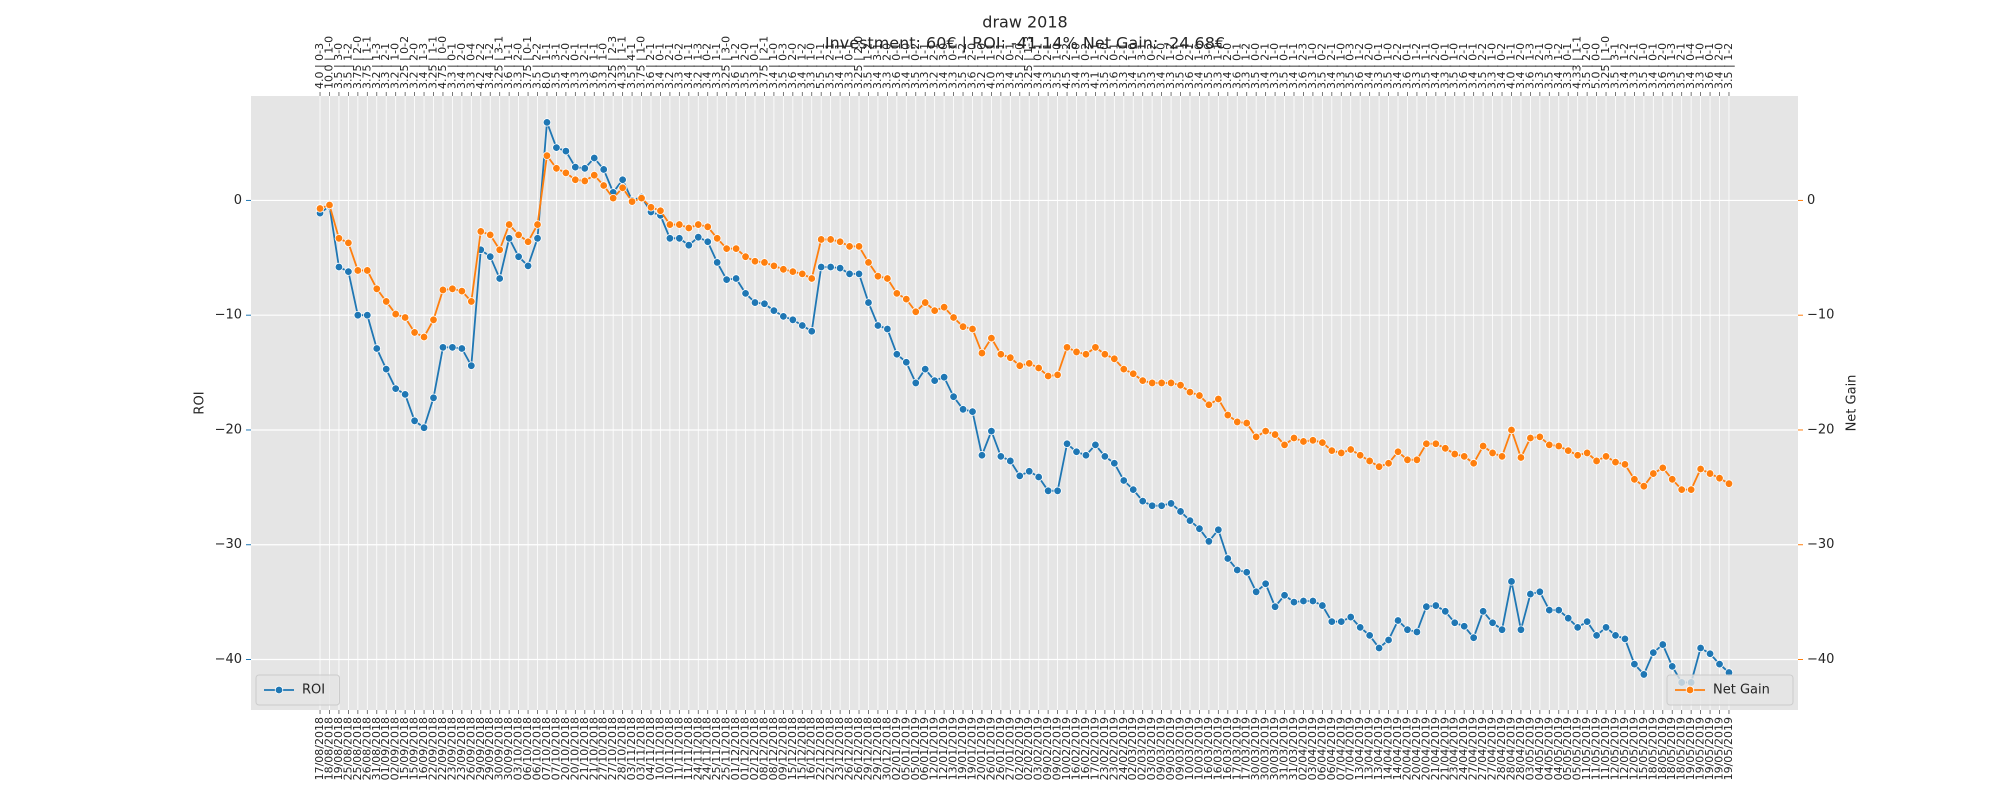 This screenshot has height=800, width=2000. Describe the element at coordinates (1132, 748) in the screenshot. I see `x-tick-label: 02/03/2019` at that location.